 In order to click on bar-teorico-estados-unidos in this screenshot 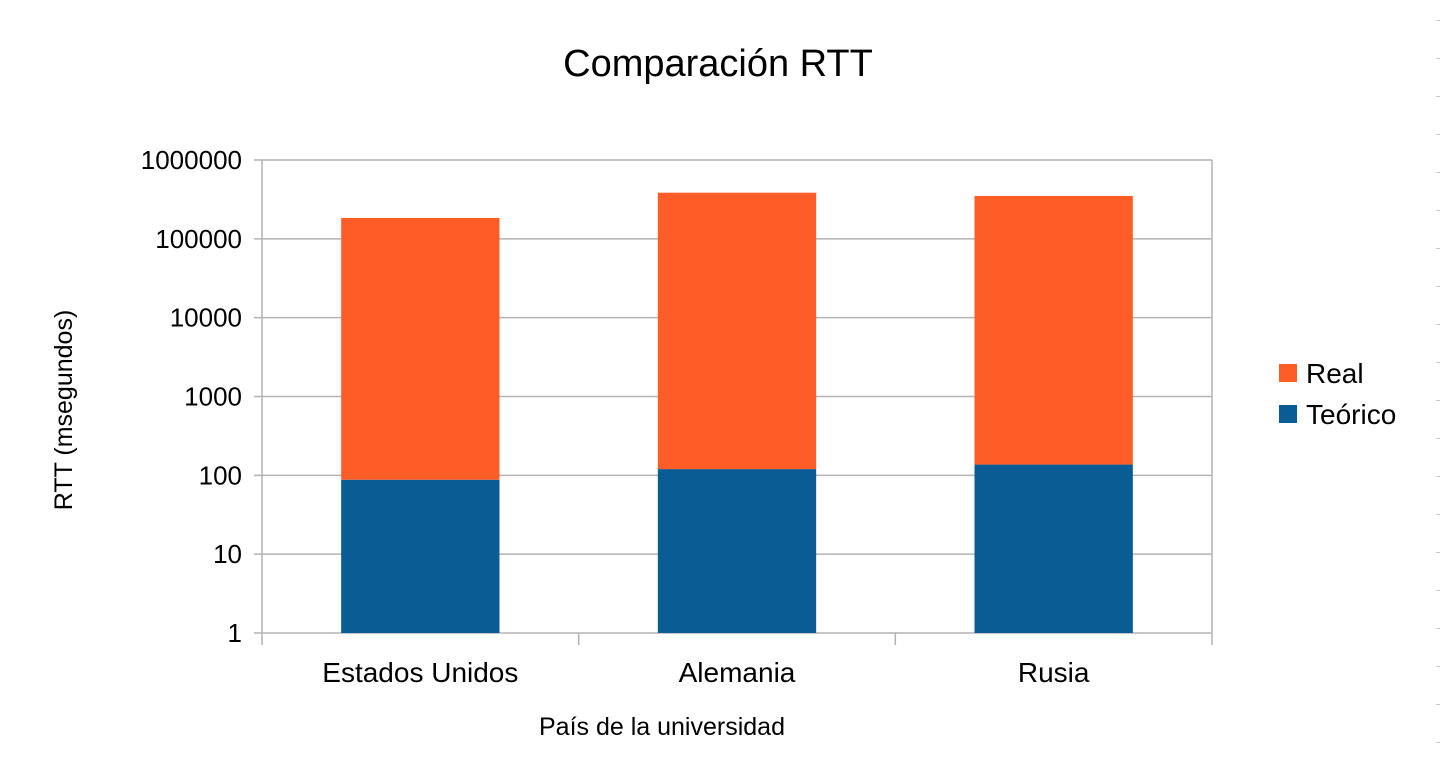, I will do `click(420, 556)`.